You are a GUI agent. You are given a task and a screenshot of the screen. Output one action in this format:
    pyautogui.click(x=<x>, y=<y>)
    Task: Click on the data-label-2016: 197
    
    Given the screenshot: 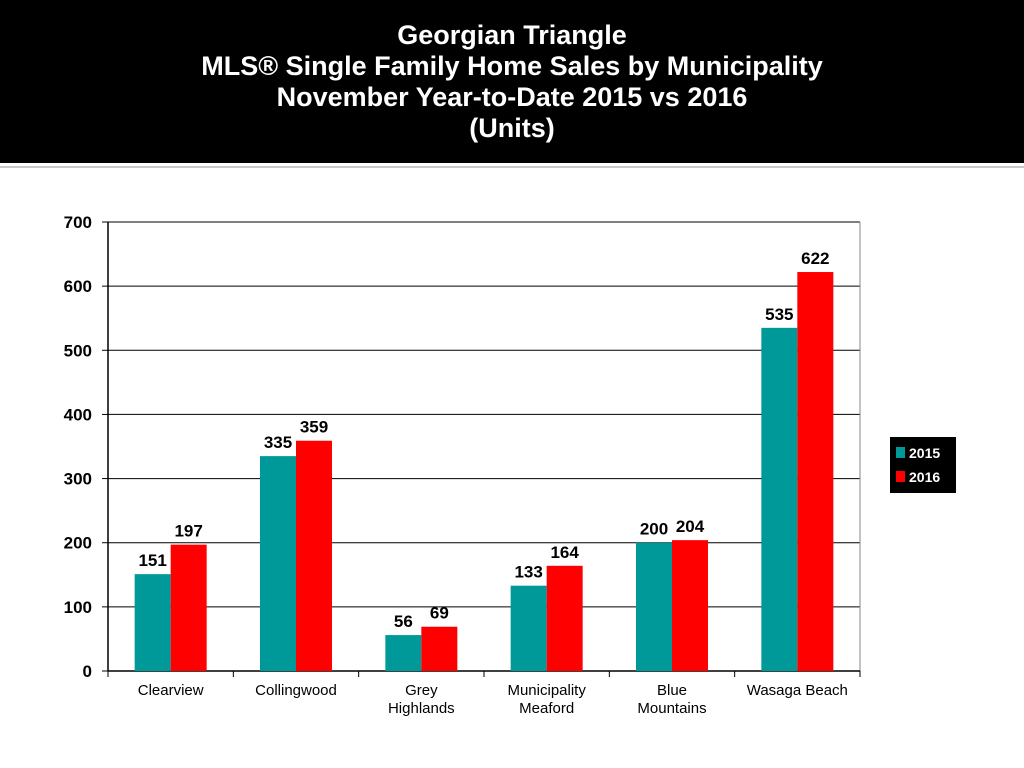 What is the action you would take?
    pyautogui.click(x=188, y=531)
    